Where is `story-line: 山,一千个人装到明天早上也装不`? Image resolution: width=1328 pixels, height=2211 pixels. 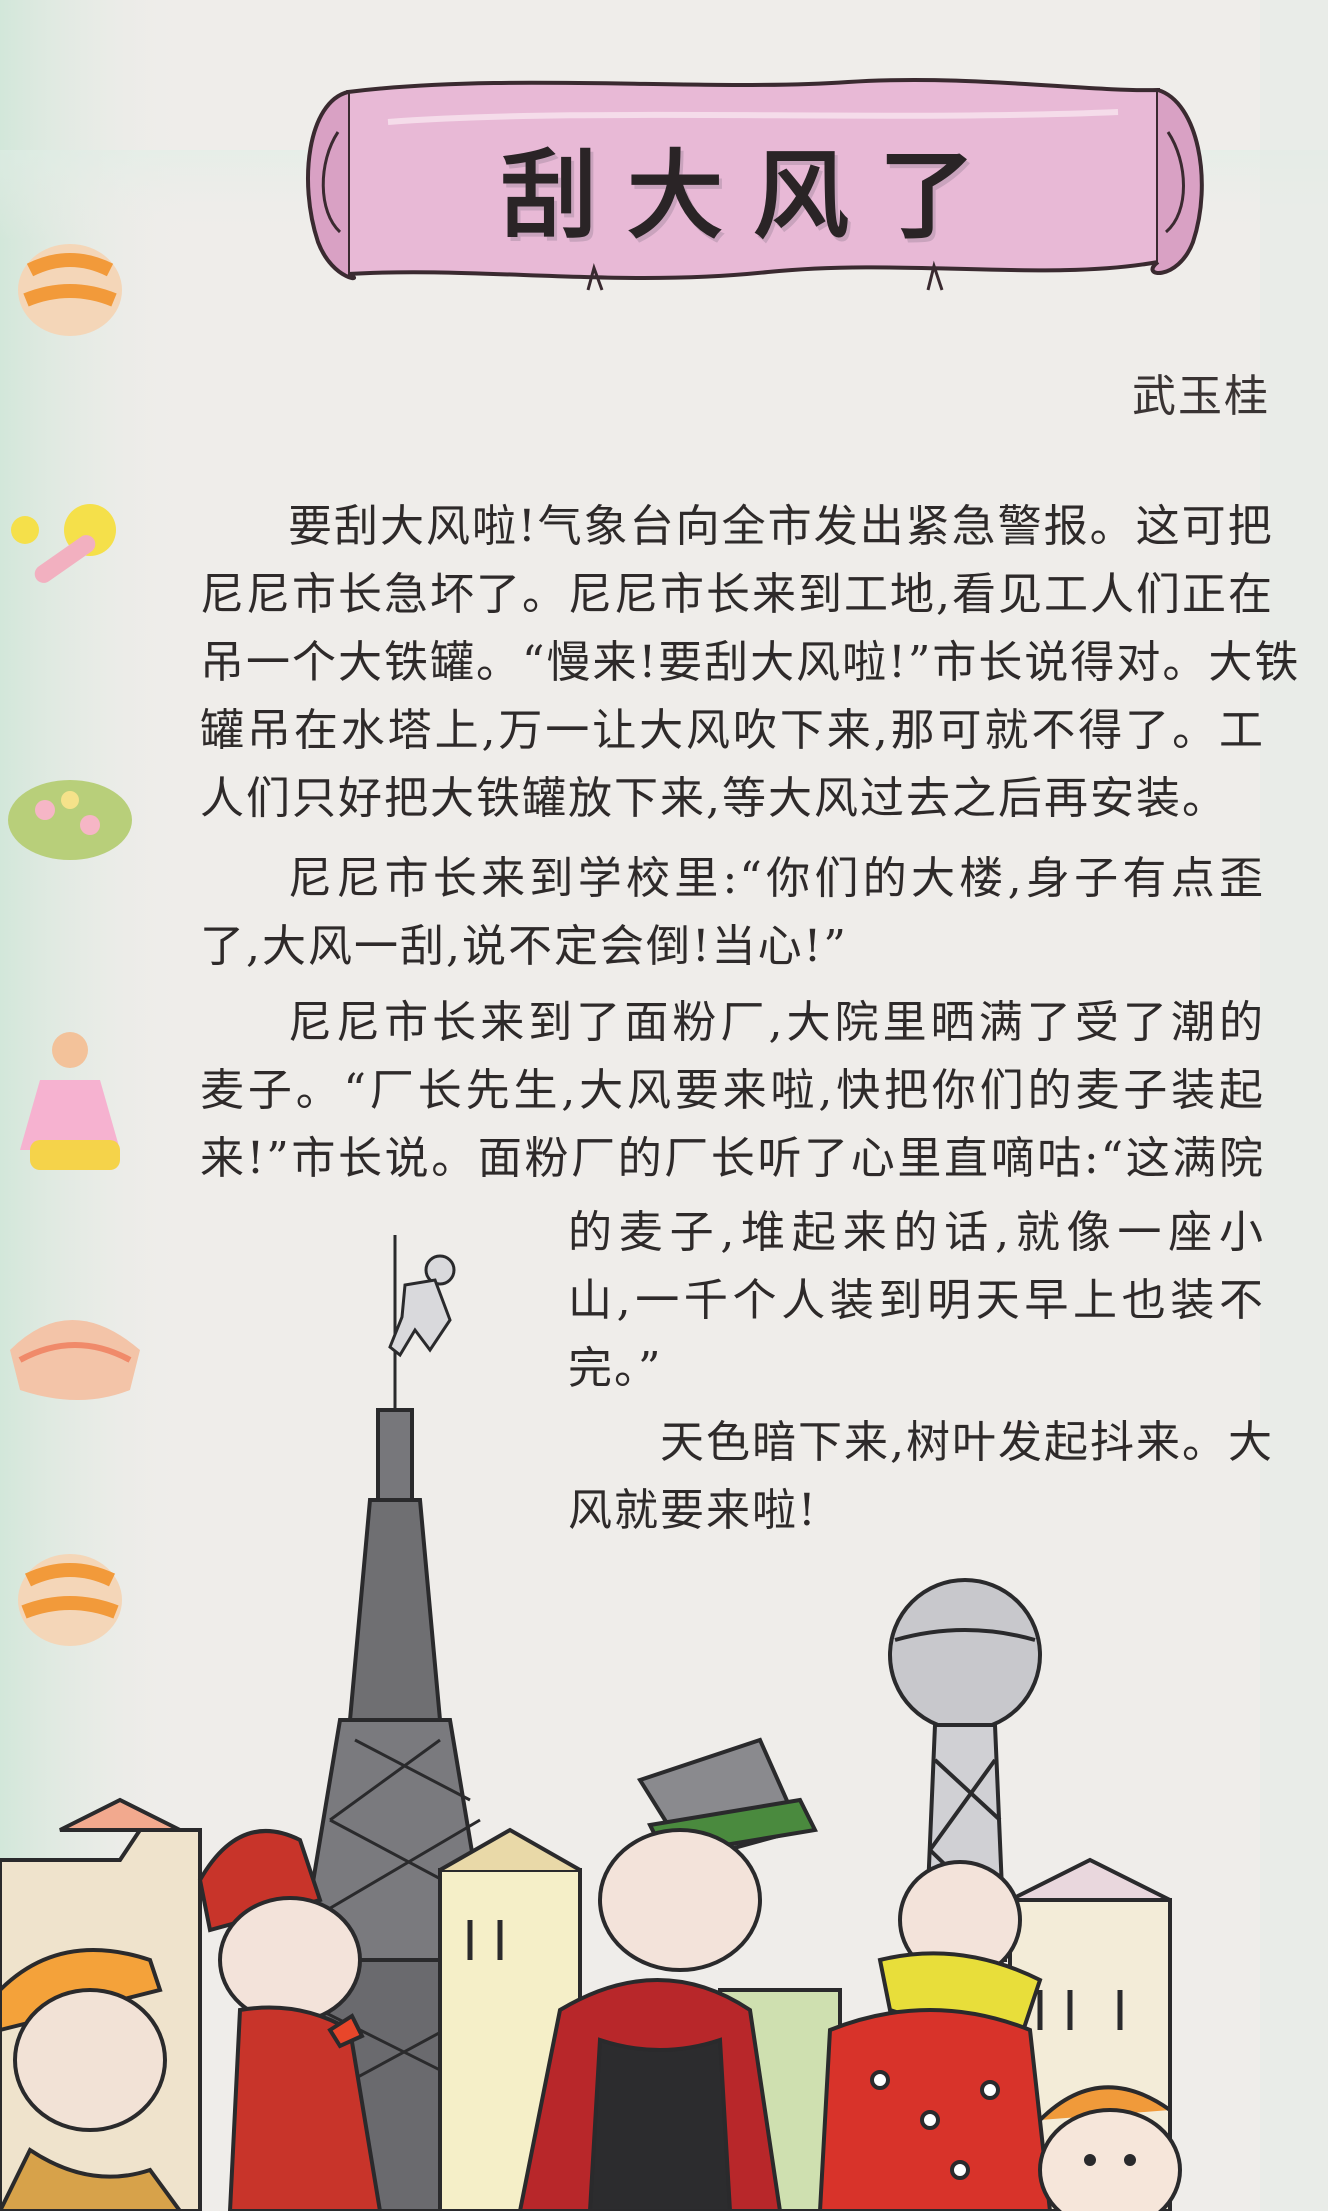 story-line: 山,一千个人装到明天早上也装不 is located at coordinates (916, 1300).